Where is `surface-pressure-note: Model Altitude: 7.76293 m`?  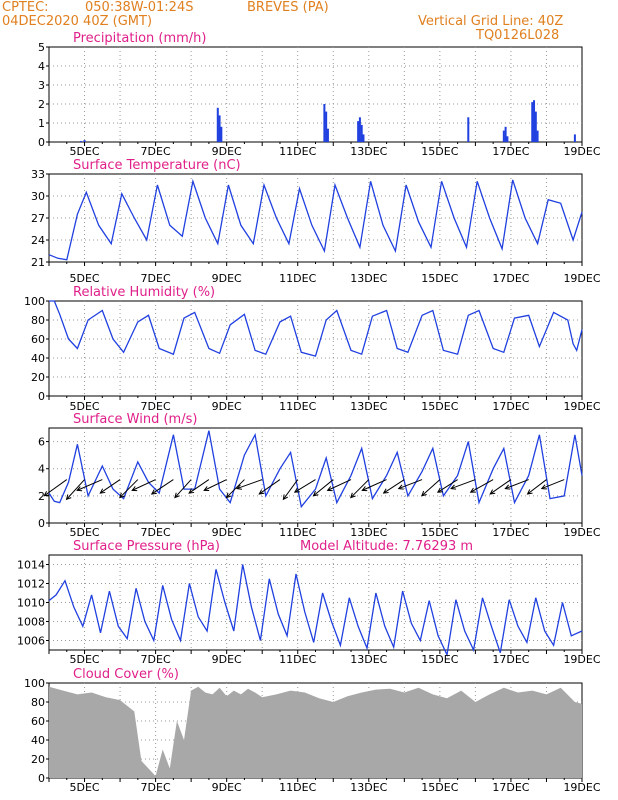 surface-pressure-note: Model Altitude: 7.76293 m is located at coordinates (386, 546).